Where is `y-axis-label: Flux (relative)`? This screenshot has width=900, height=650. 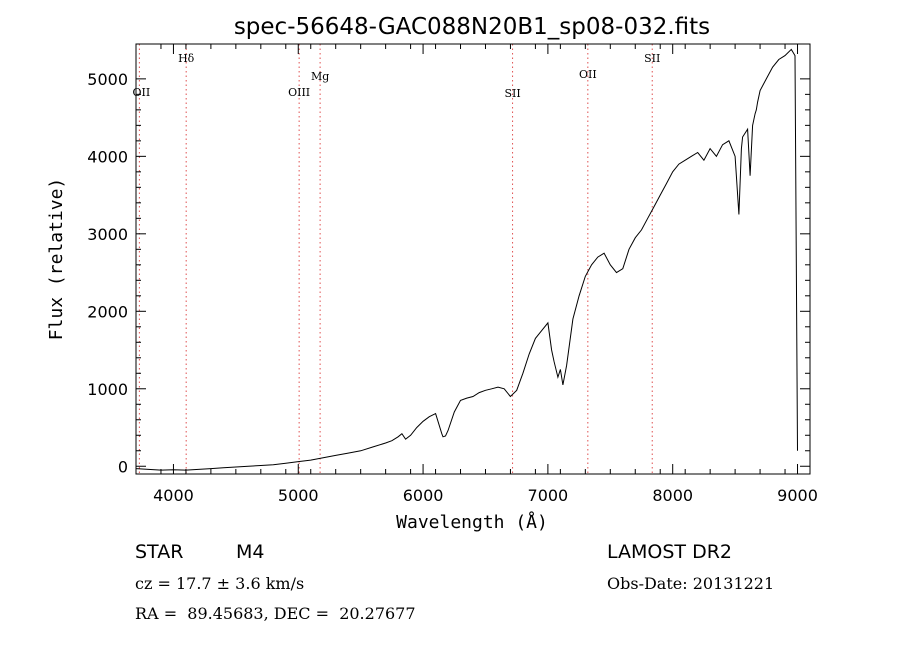
y-axis-label: Flux (relative) is located at coordinates (56, 259).